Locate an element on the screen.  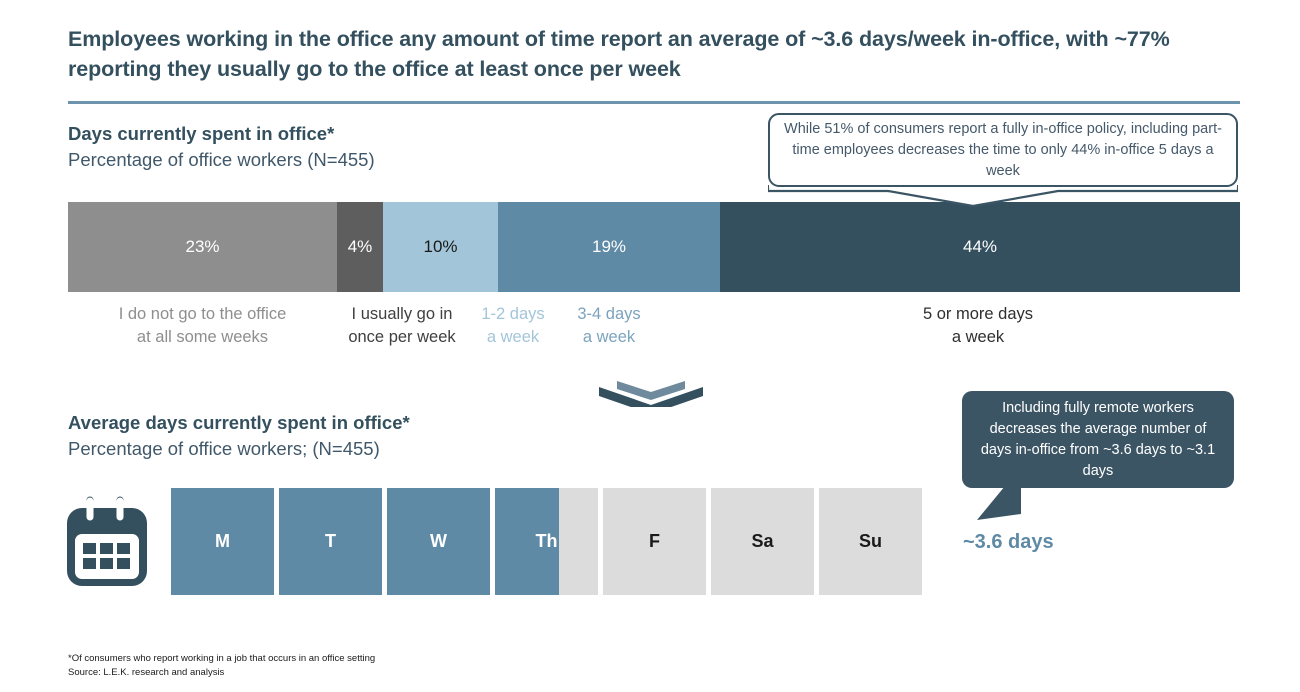
bar-category-label: 3-4 days a week is located at coordinates (609, 326).